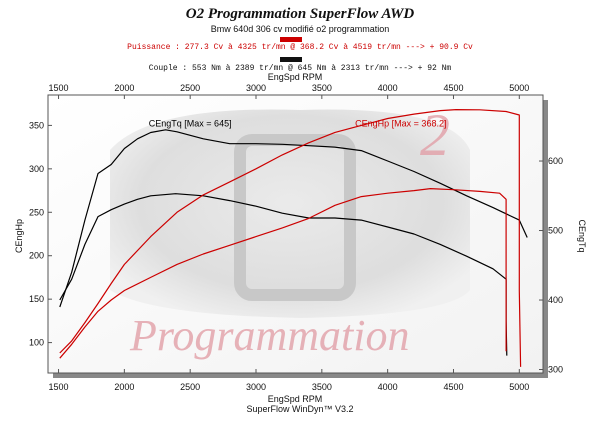  What do you see at coordinates (298, 123) in the screenshot?
I see `annotations: CEngTq [Max = 645] CEngHp [Max = 368.2]` at bounding box center [298, 123].